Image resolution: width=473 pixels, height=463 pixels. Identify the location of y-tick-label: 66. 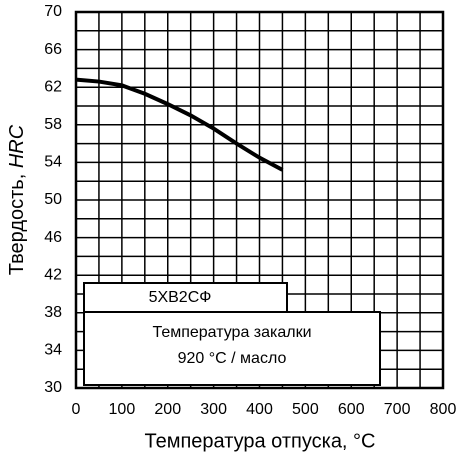
(53, 49).